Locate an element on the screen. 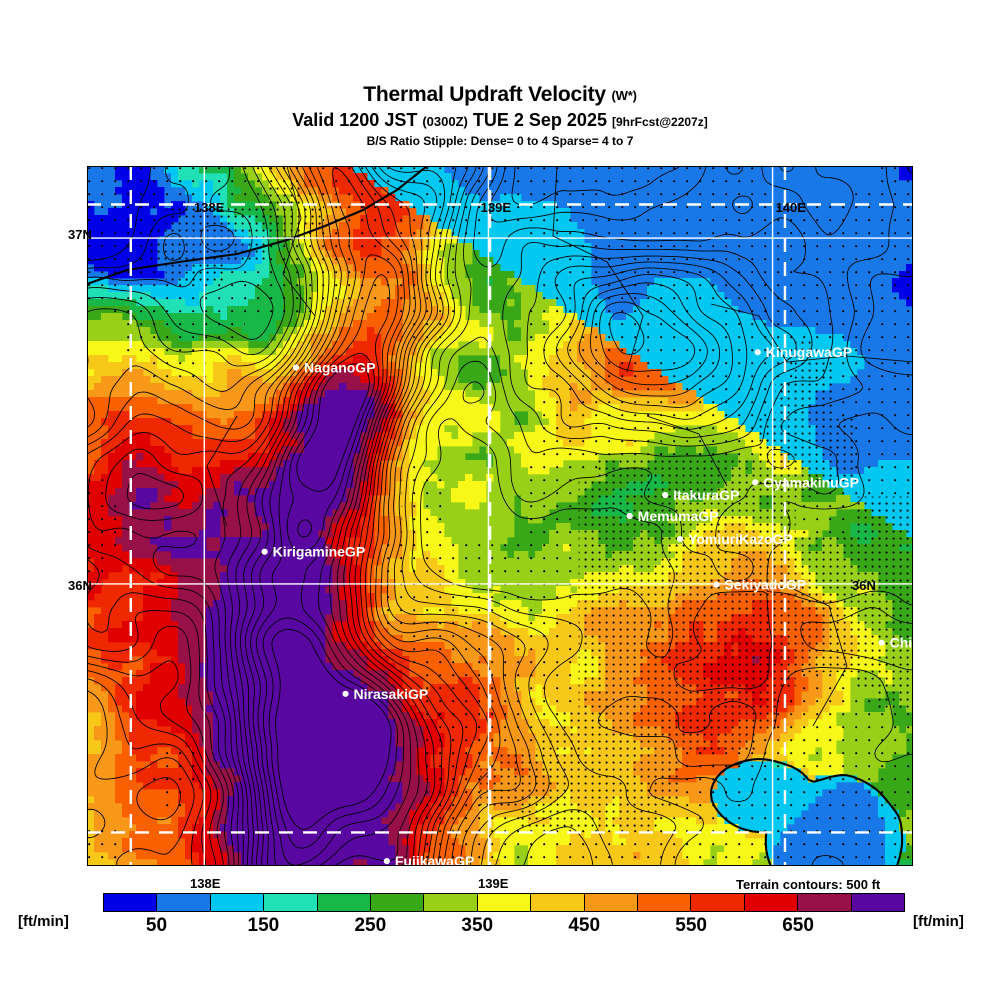 Image resolution: width=1000 pixels, height=1000 pixels. lon-label-top-140E: 140E is located at coordinates (791, 207).